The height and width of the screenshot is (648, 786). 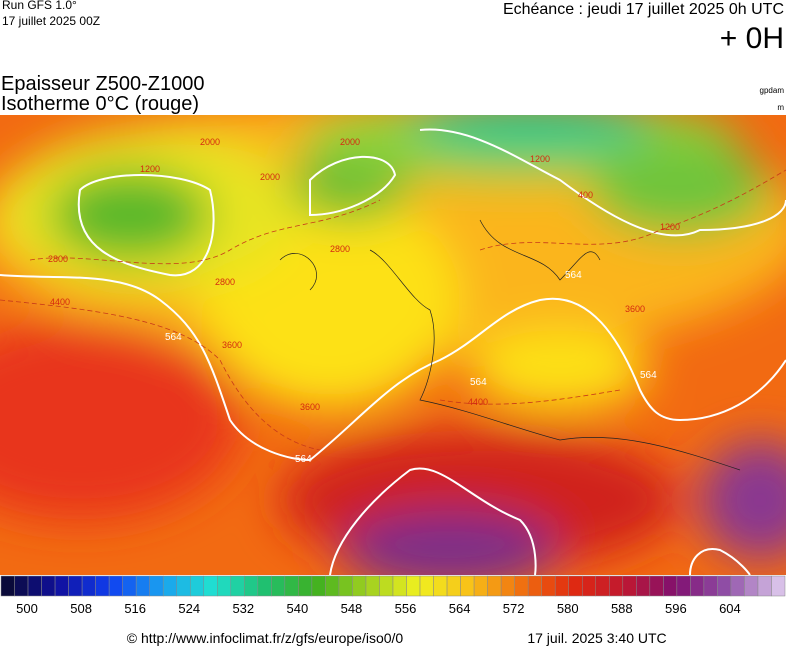 What do you see at coordinates (780, 107) in the screenshot?
I see `unit: m` at bounding box center [780, 107].